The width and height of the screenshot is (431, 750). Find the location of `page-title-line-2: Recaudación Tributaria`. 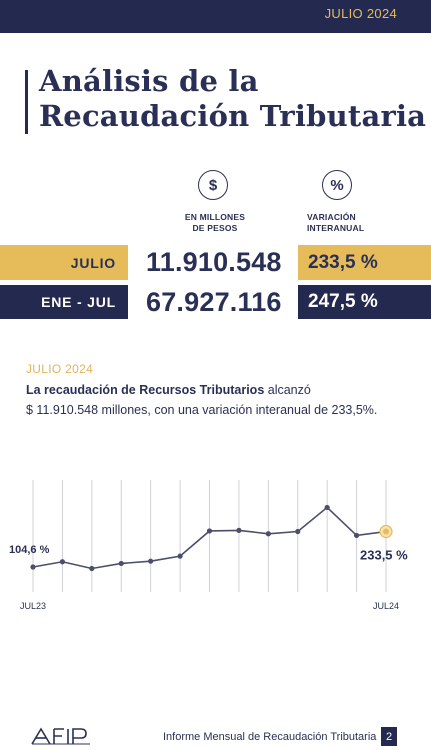

page-title-line-2: Recaudación Tributaria is located at coordinates (233, 116).